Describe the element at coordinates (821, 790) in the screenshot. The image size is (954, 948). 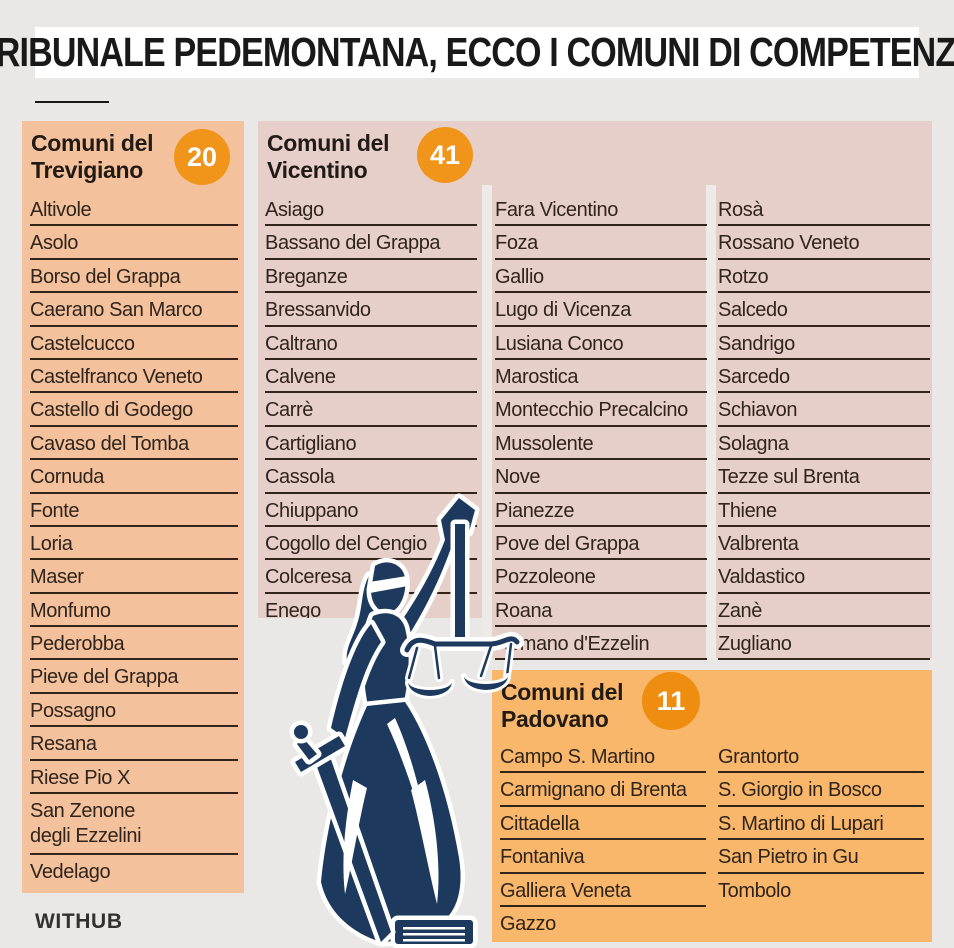
I see `list-item: S. Giorgio in Bosco` at that location.